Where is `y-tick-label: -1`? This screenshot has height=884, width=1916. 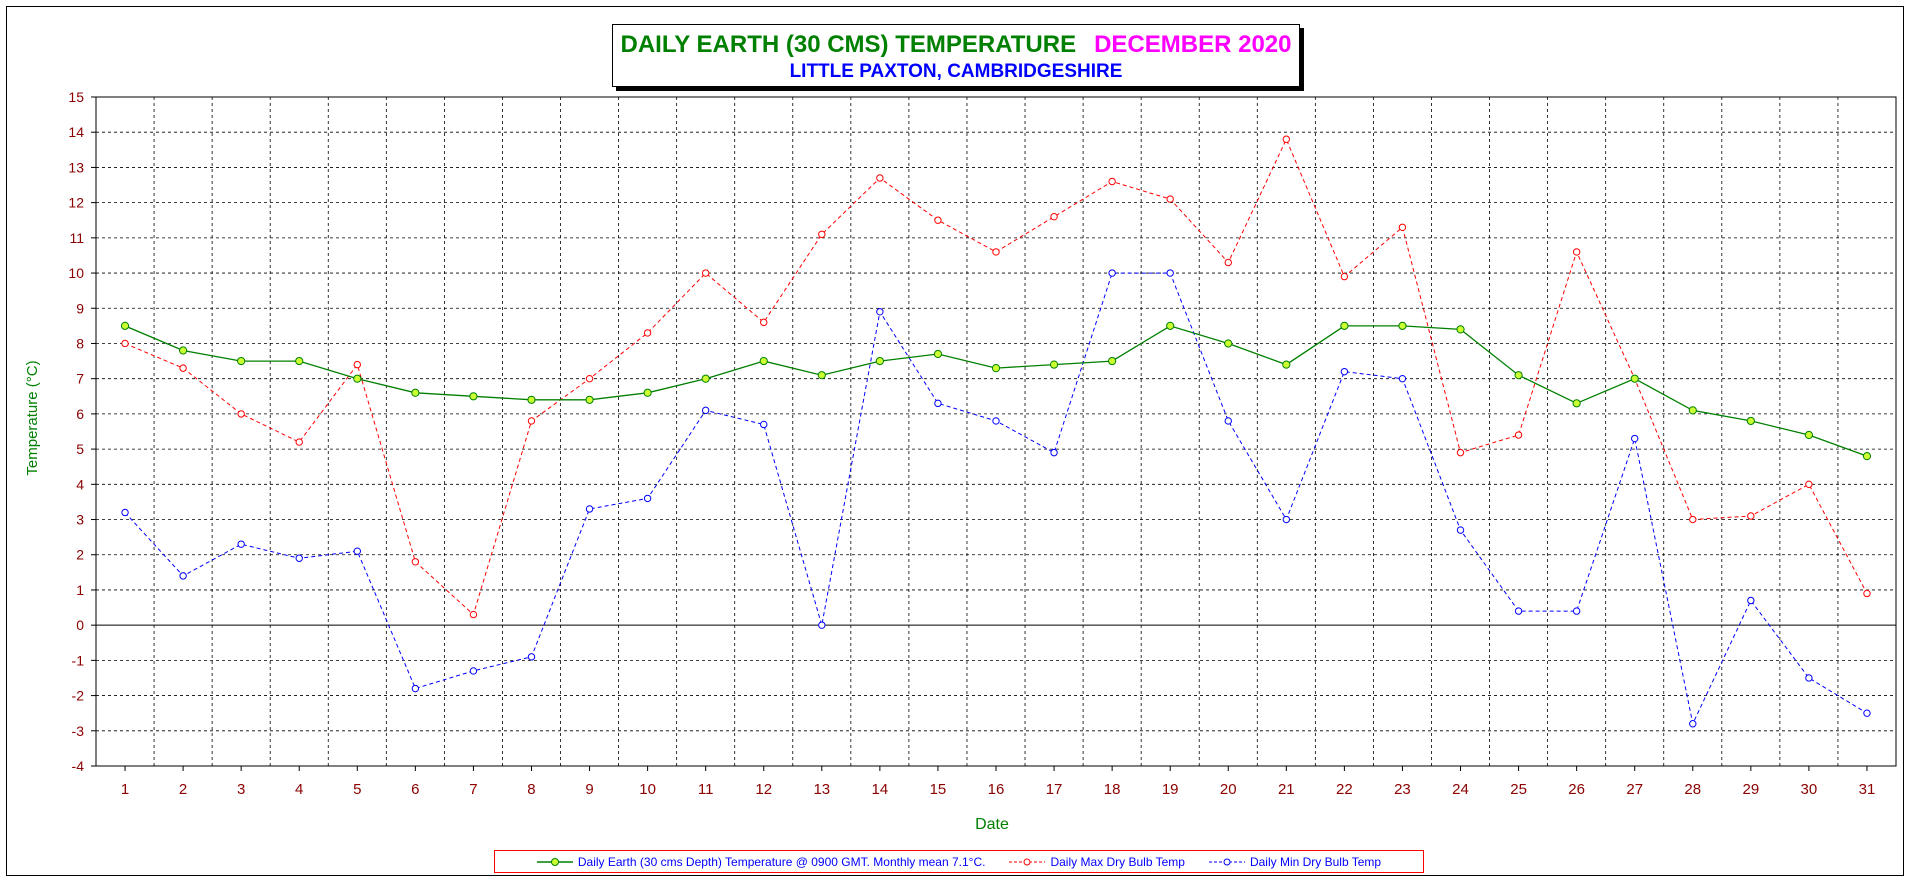 y-tick-label: -1 is located at coordinates (78, 660).